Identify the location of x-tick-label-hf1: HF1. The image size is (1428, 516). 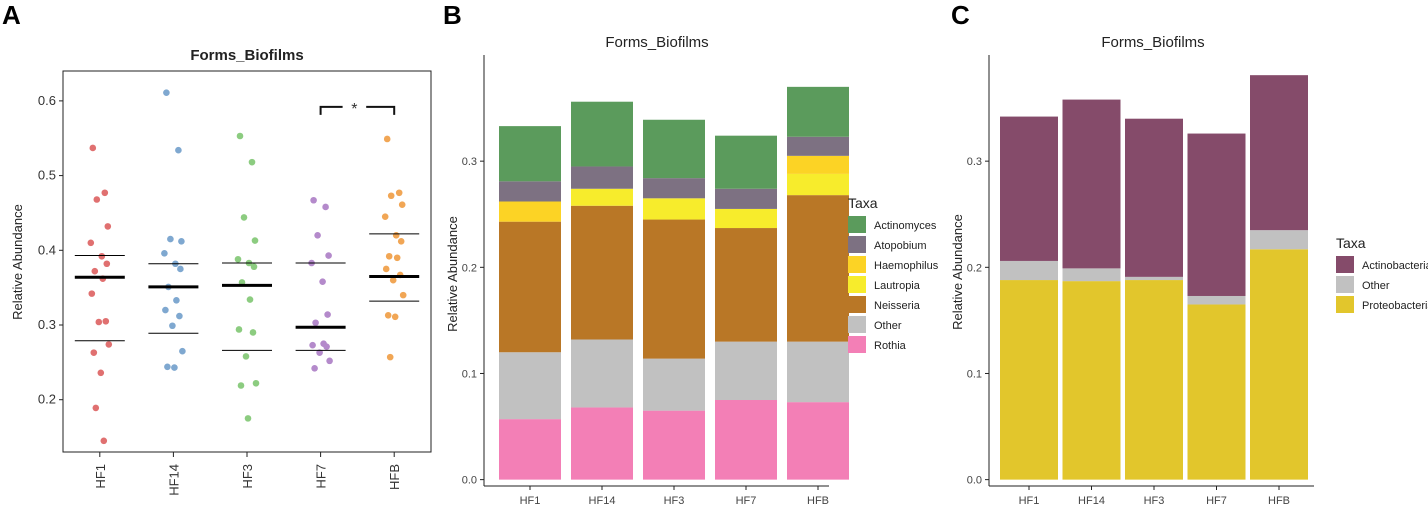
(1029, 501).